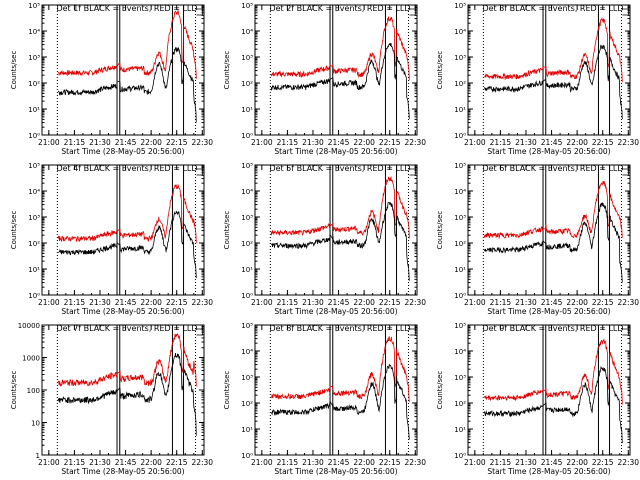 This screenshot has width=640, height=480. What do you see at coordinates (31, 359) in the screenshot?
I see `y-tick-label: 1000` at bounding box center [31, 359].